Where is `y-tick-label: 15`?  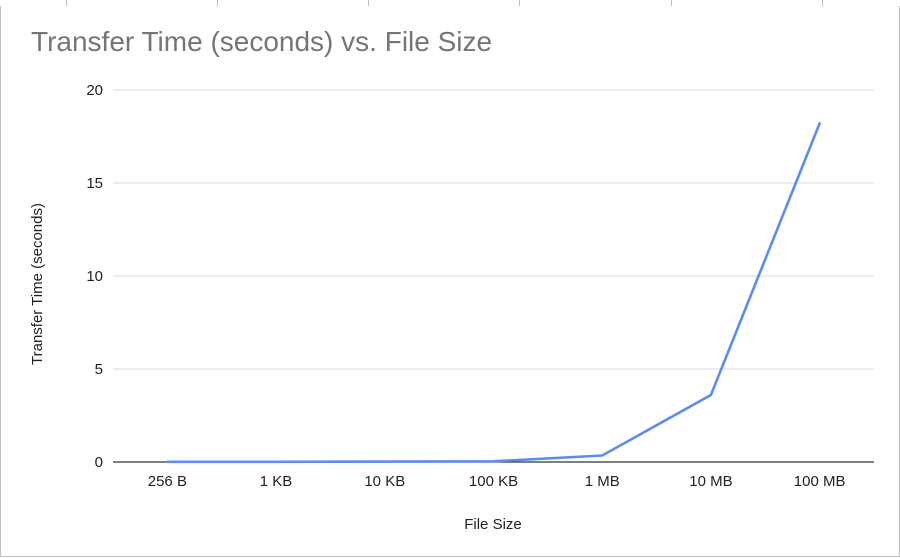 y-tick-label: 15 is located at coordinates (94, 183).